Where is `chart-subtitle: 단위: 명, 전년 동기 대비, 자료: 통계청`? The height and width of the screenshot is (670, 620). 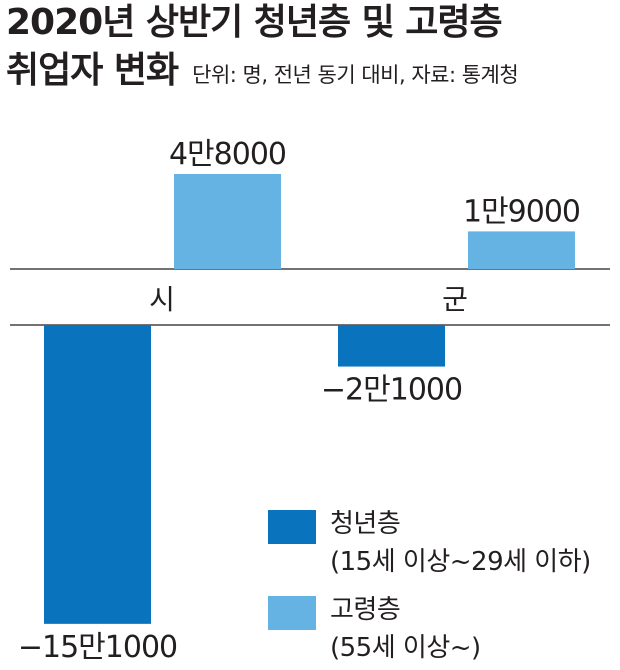 chart-subtitle: 단위: 명, 전년 동기 대비, 자료: 통계청 is located at coordinates (355, 75).